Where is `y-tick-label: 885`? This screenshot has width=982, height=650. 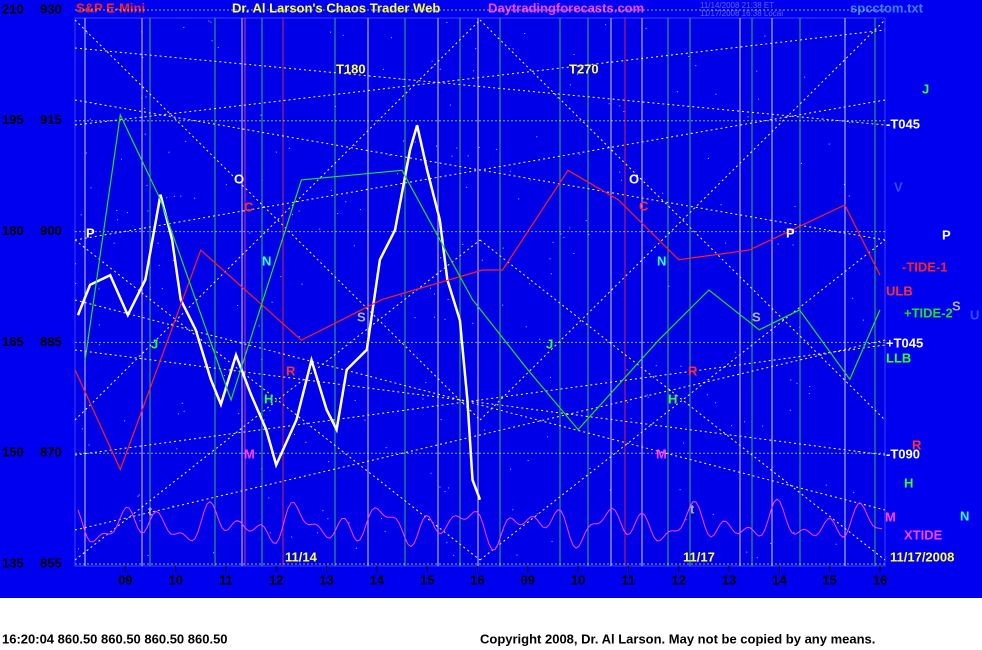 y-tick-label: 885 is located at coordinates (51, 341).